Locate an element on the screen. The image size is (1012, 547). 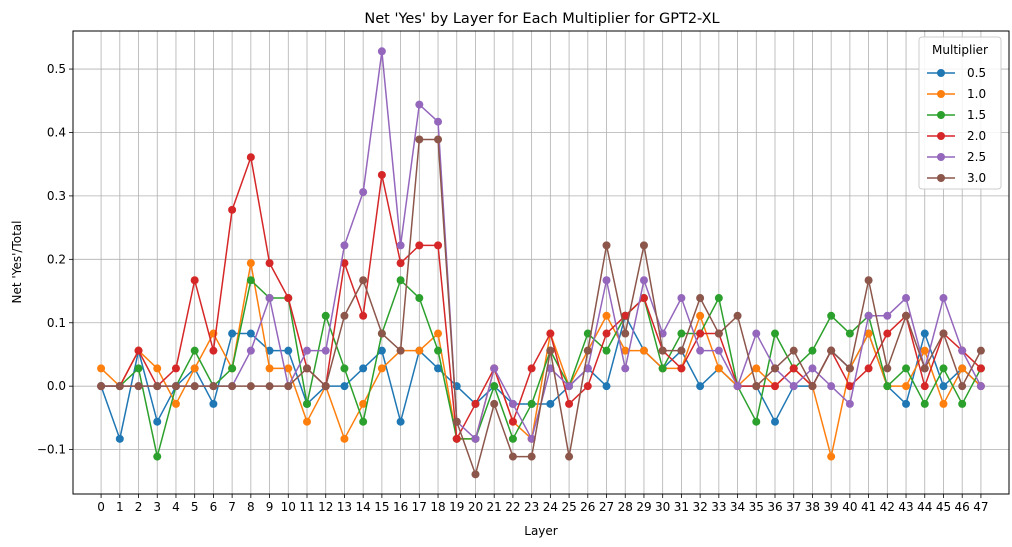
y-tick-label: 0.4 is located at coordinates (56, 132).